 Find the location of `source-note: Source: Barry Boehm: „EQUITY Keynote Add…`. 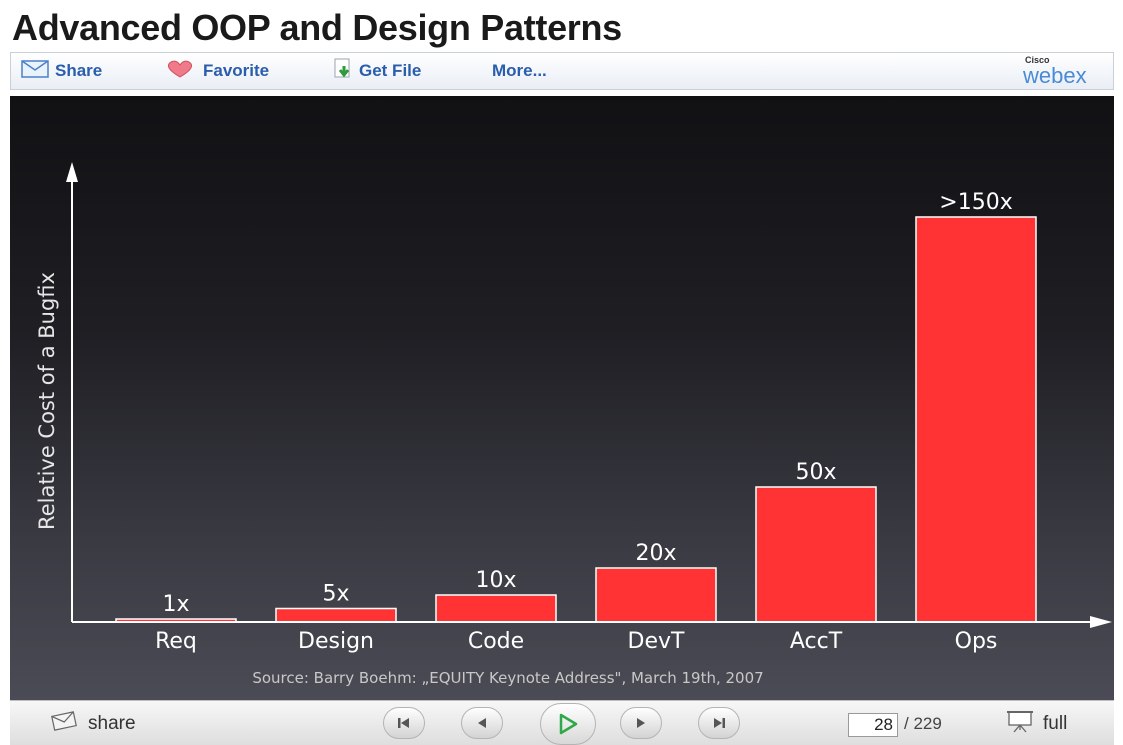

source-note: Source: Barry Boehm: „EQUITY Keynote Add… is located at coordinates (507, 678).